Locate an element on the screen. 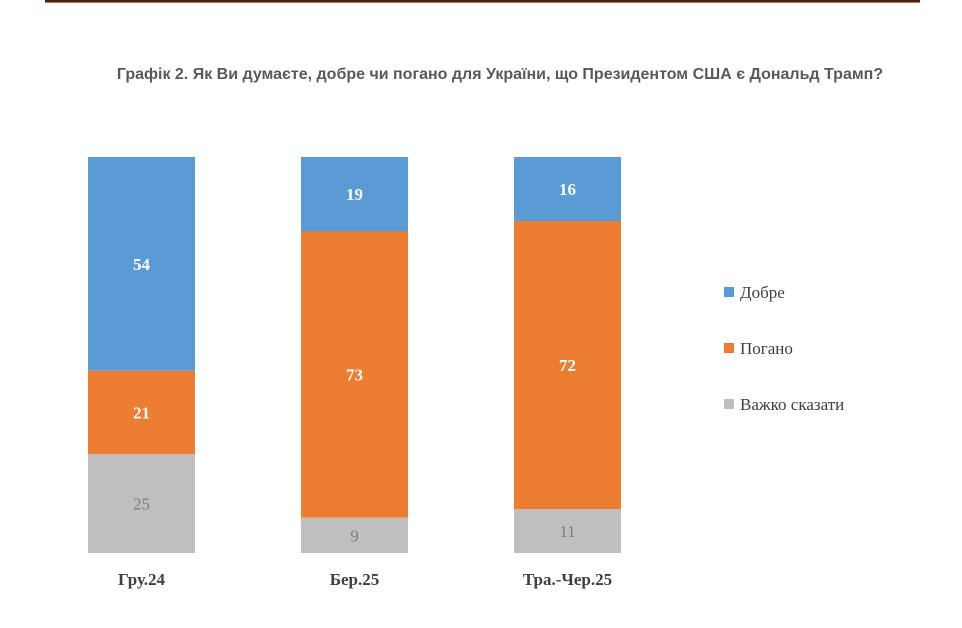 The height and width of the screenshot is (628, 962). data-label: 54 is located at coordinates (142, 264).